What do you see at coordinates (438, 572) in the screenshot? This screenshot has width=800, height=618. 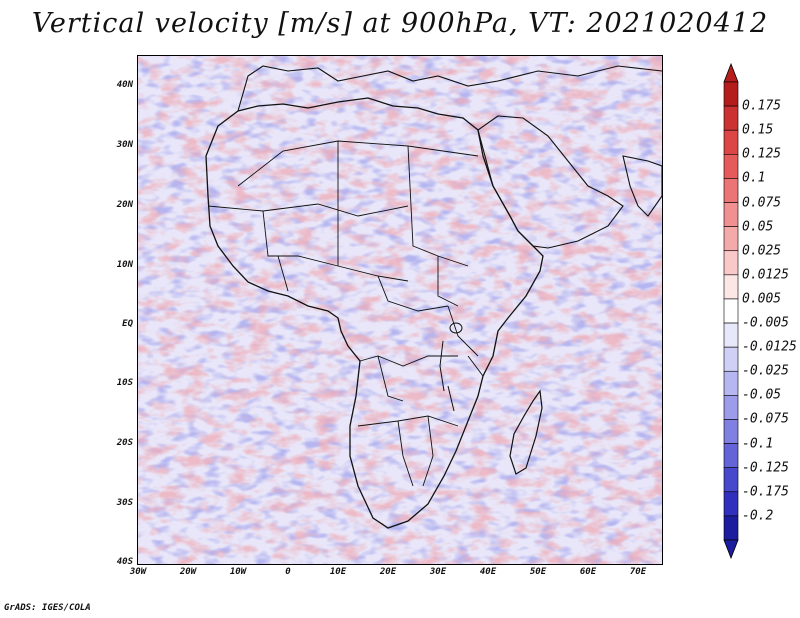 I see `lon-label-30e: 30E` at bounding box center [438, 572].